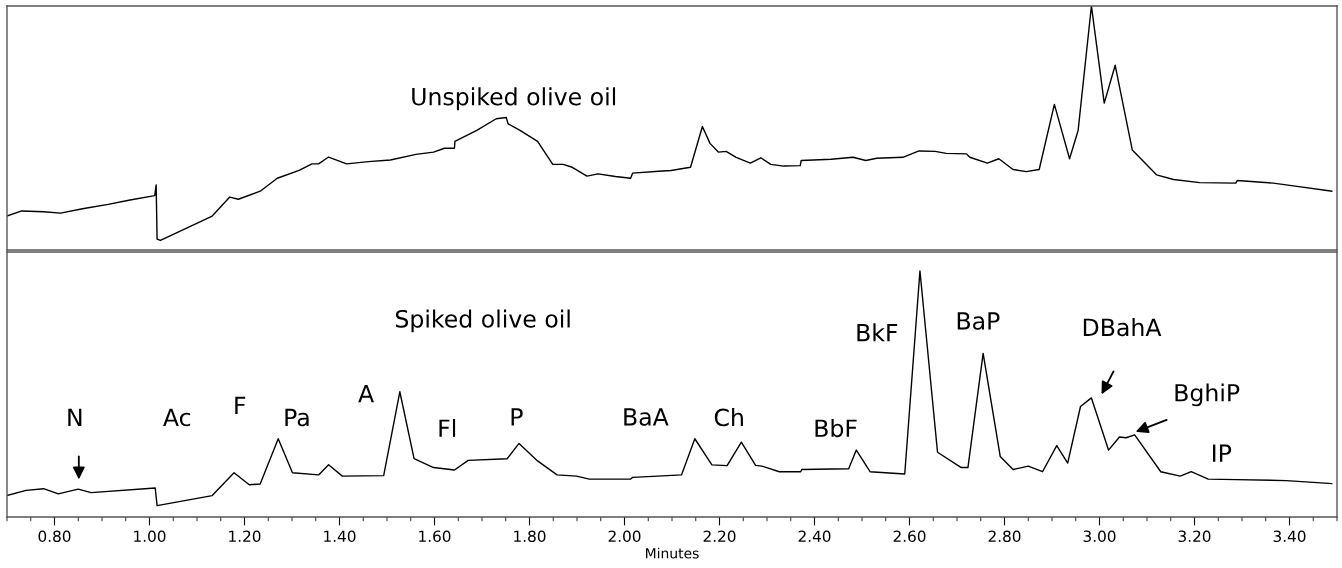 The width and height of the screenshot is (1342, 568). I want to click on annotation: Ac, so click(177, 417).